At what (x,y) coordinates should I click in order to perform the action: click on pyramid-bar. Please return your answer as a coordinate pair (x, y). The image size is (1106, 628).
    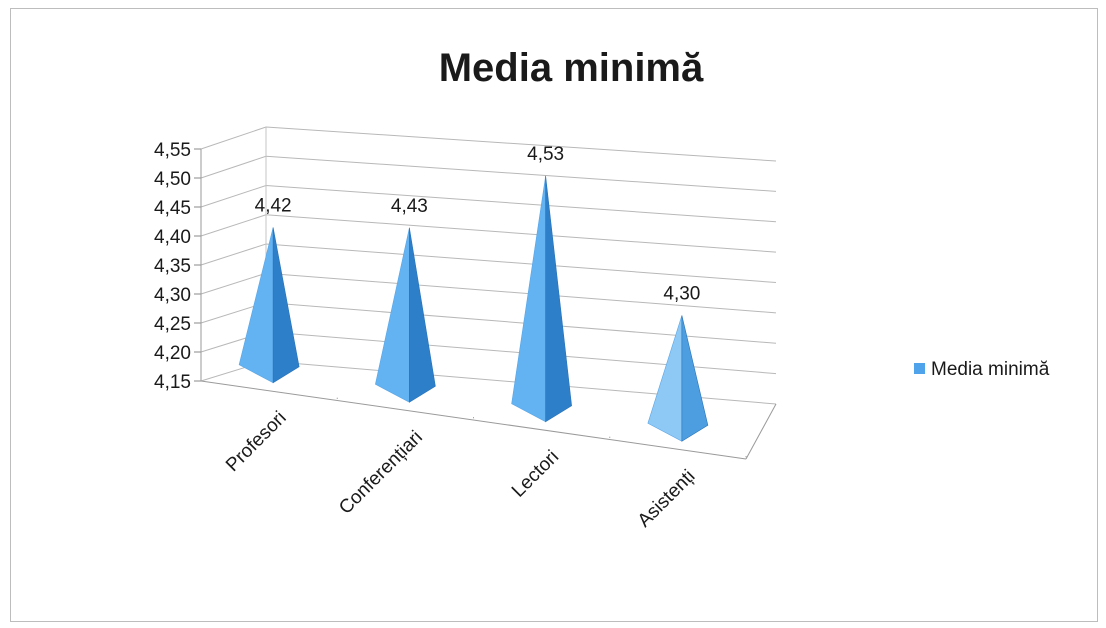
    Looking at the image, I should click on (528, 299).